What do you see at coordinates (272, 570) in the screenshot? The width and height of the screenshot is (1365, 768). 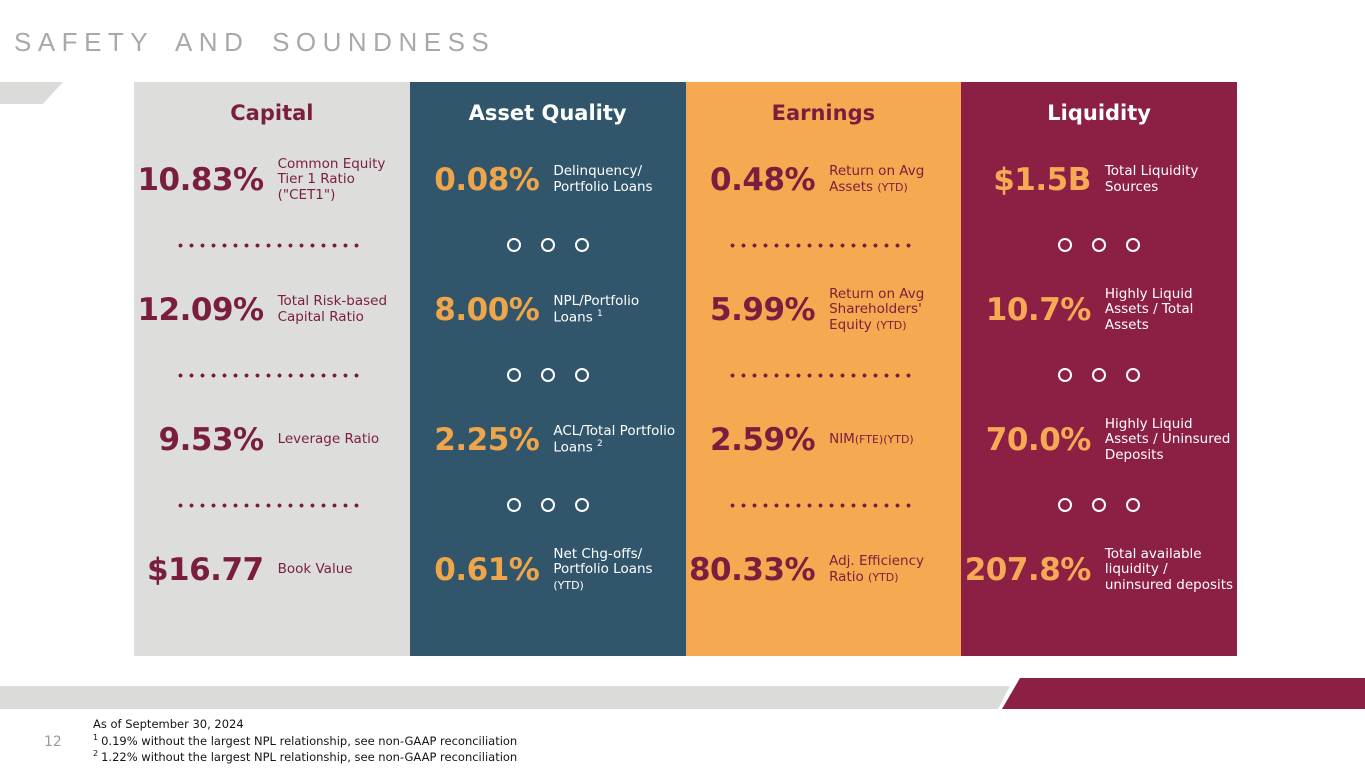 I see `metric-row: $16.77 Book Value` at bounding box center [272, 570].